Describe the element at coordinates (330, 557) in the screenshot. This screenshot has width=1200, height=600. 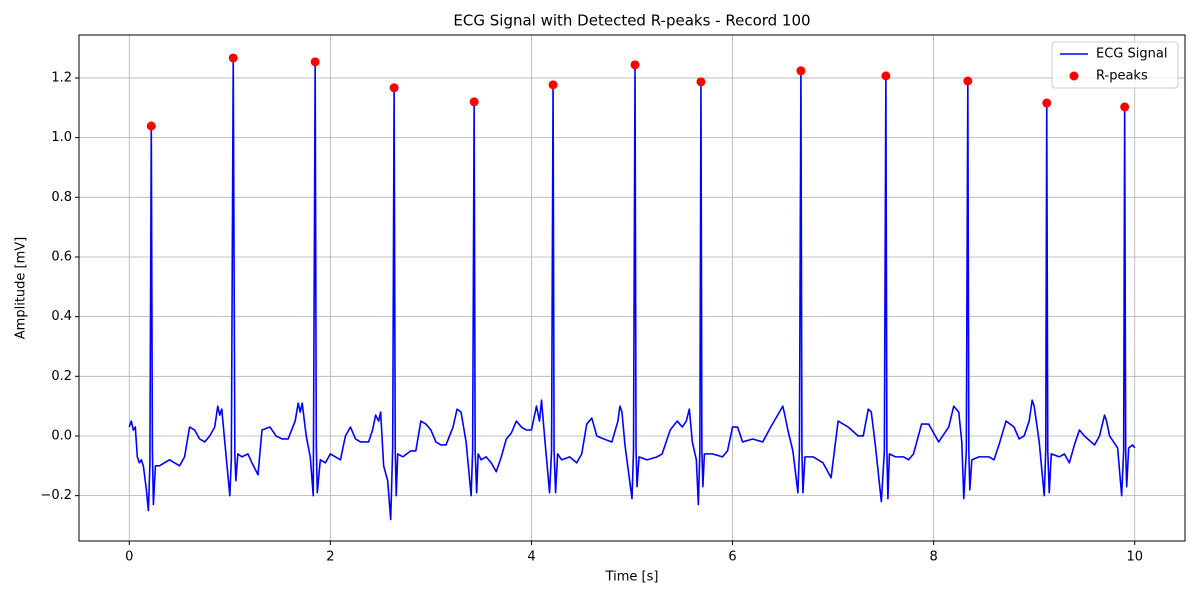
I see `x-tick-label: 2` at that location.